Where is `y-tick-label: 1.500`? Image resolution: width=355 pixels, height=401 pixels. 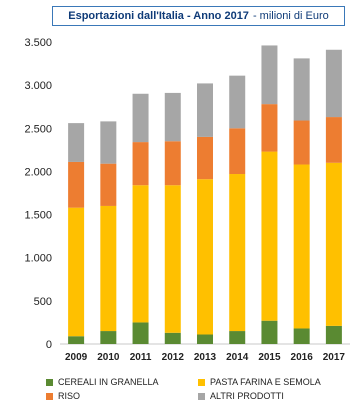 y-tick-label: 1.500 is located at coordinates (38, 216).